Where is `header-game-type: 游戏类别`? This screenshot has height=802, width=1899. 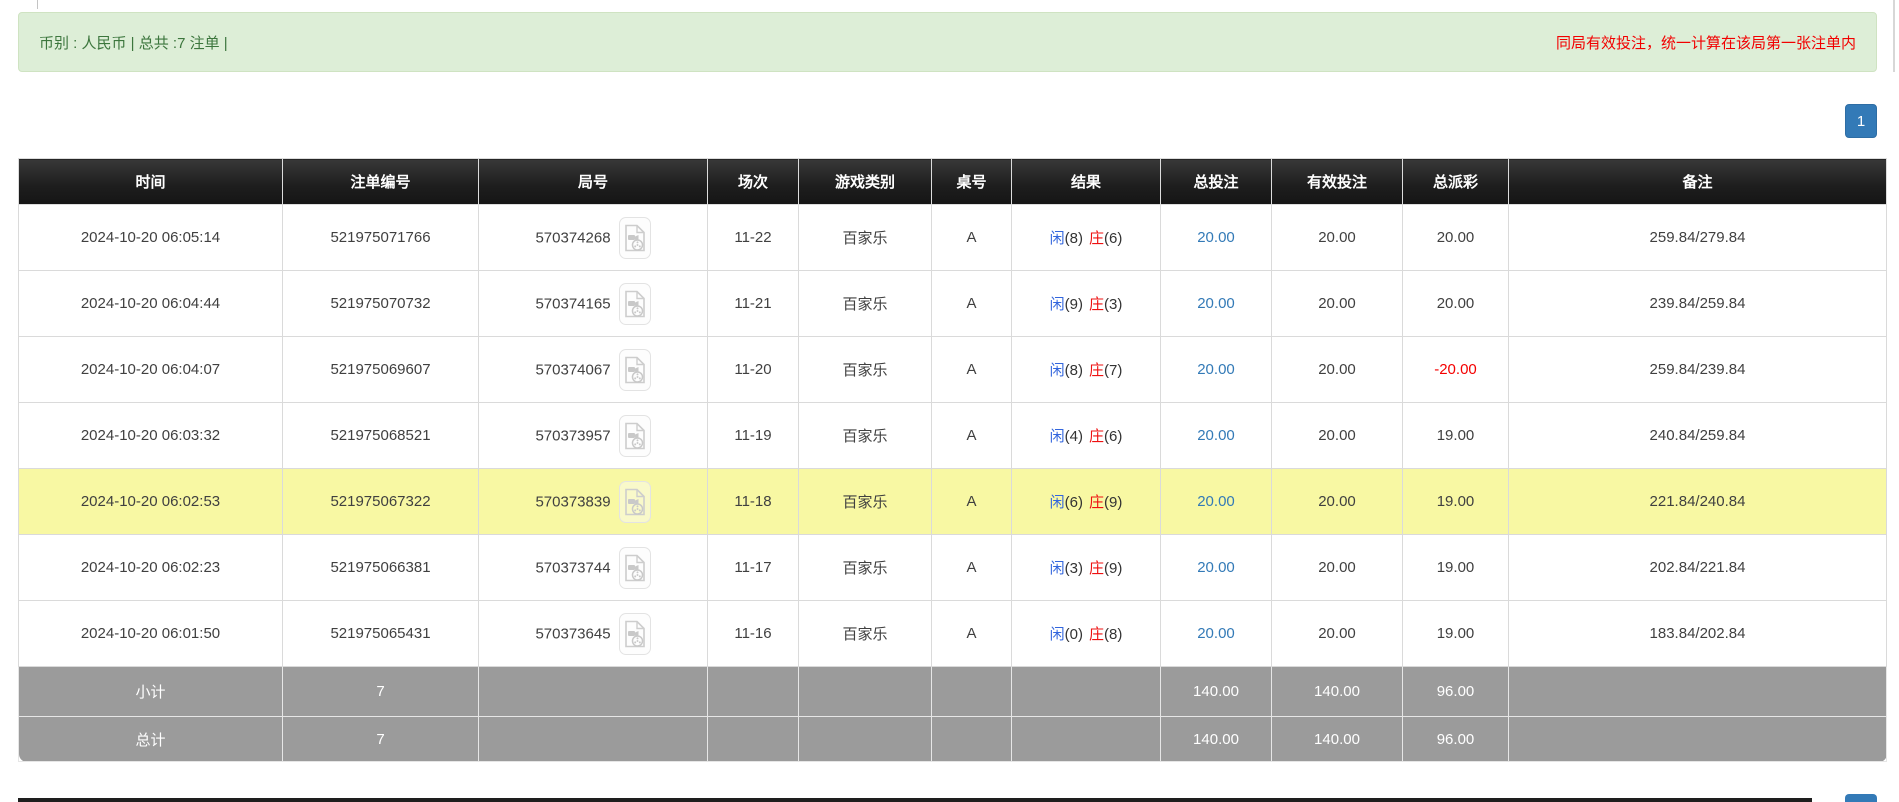 header-game-type: 游戏类别 is located at coordinates (865, 181).